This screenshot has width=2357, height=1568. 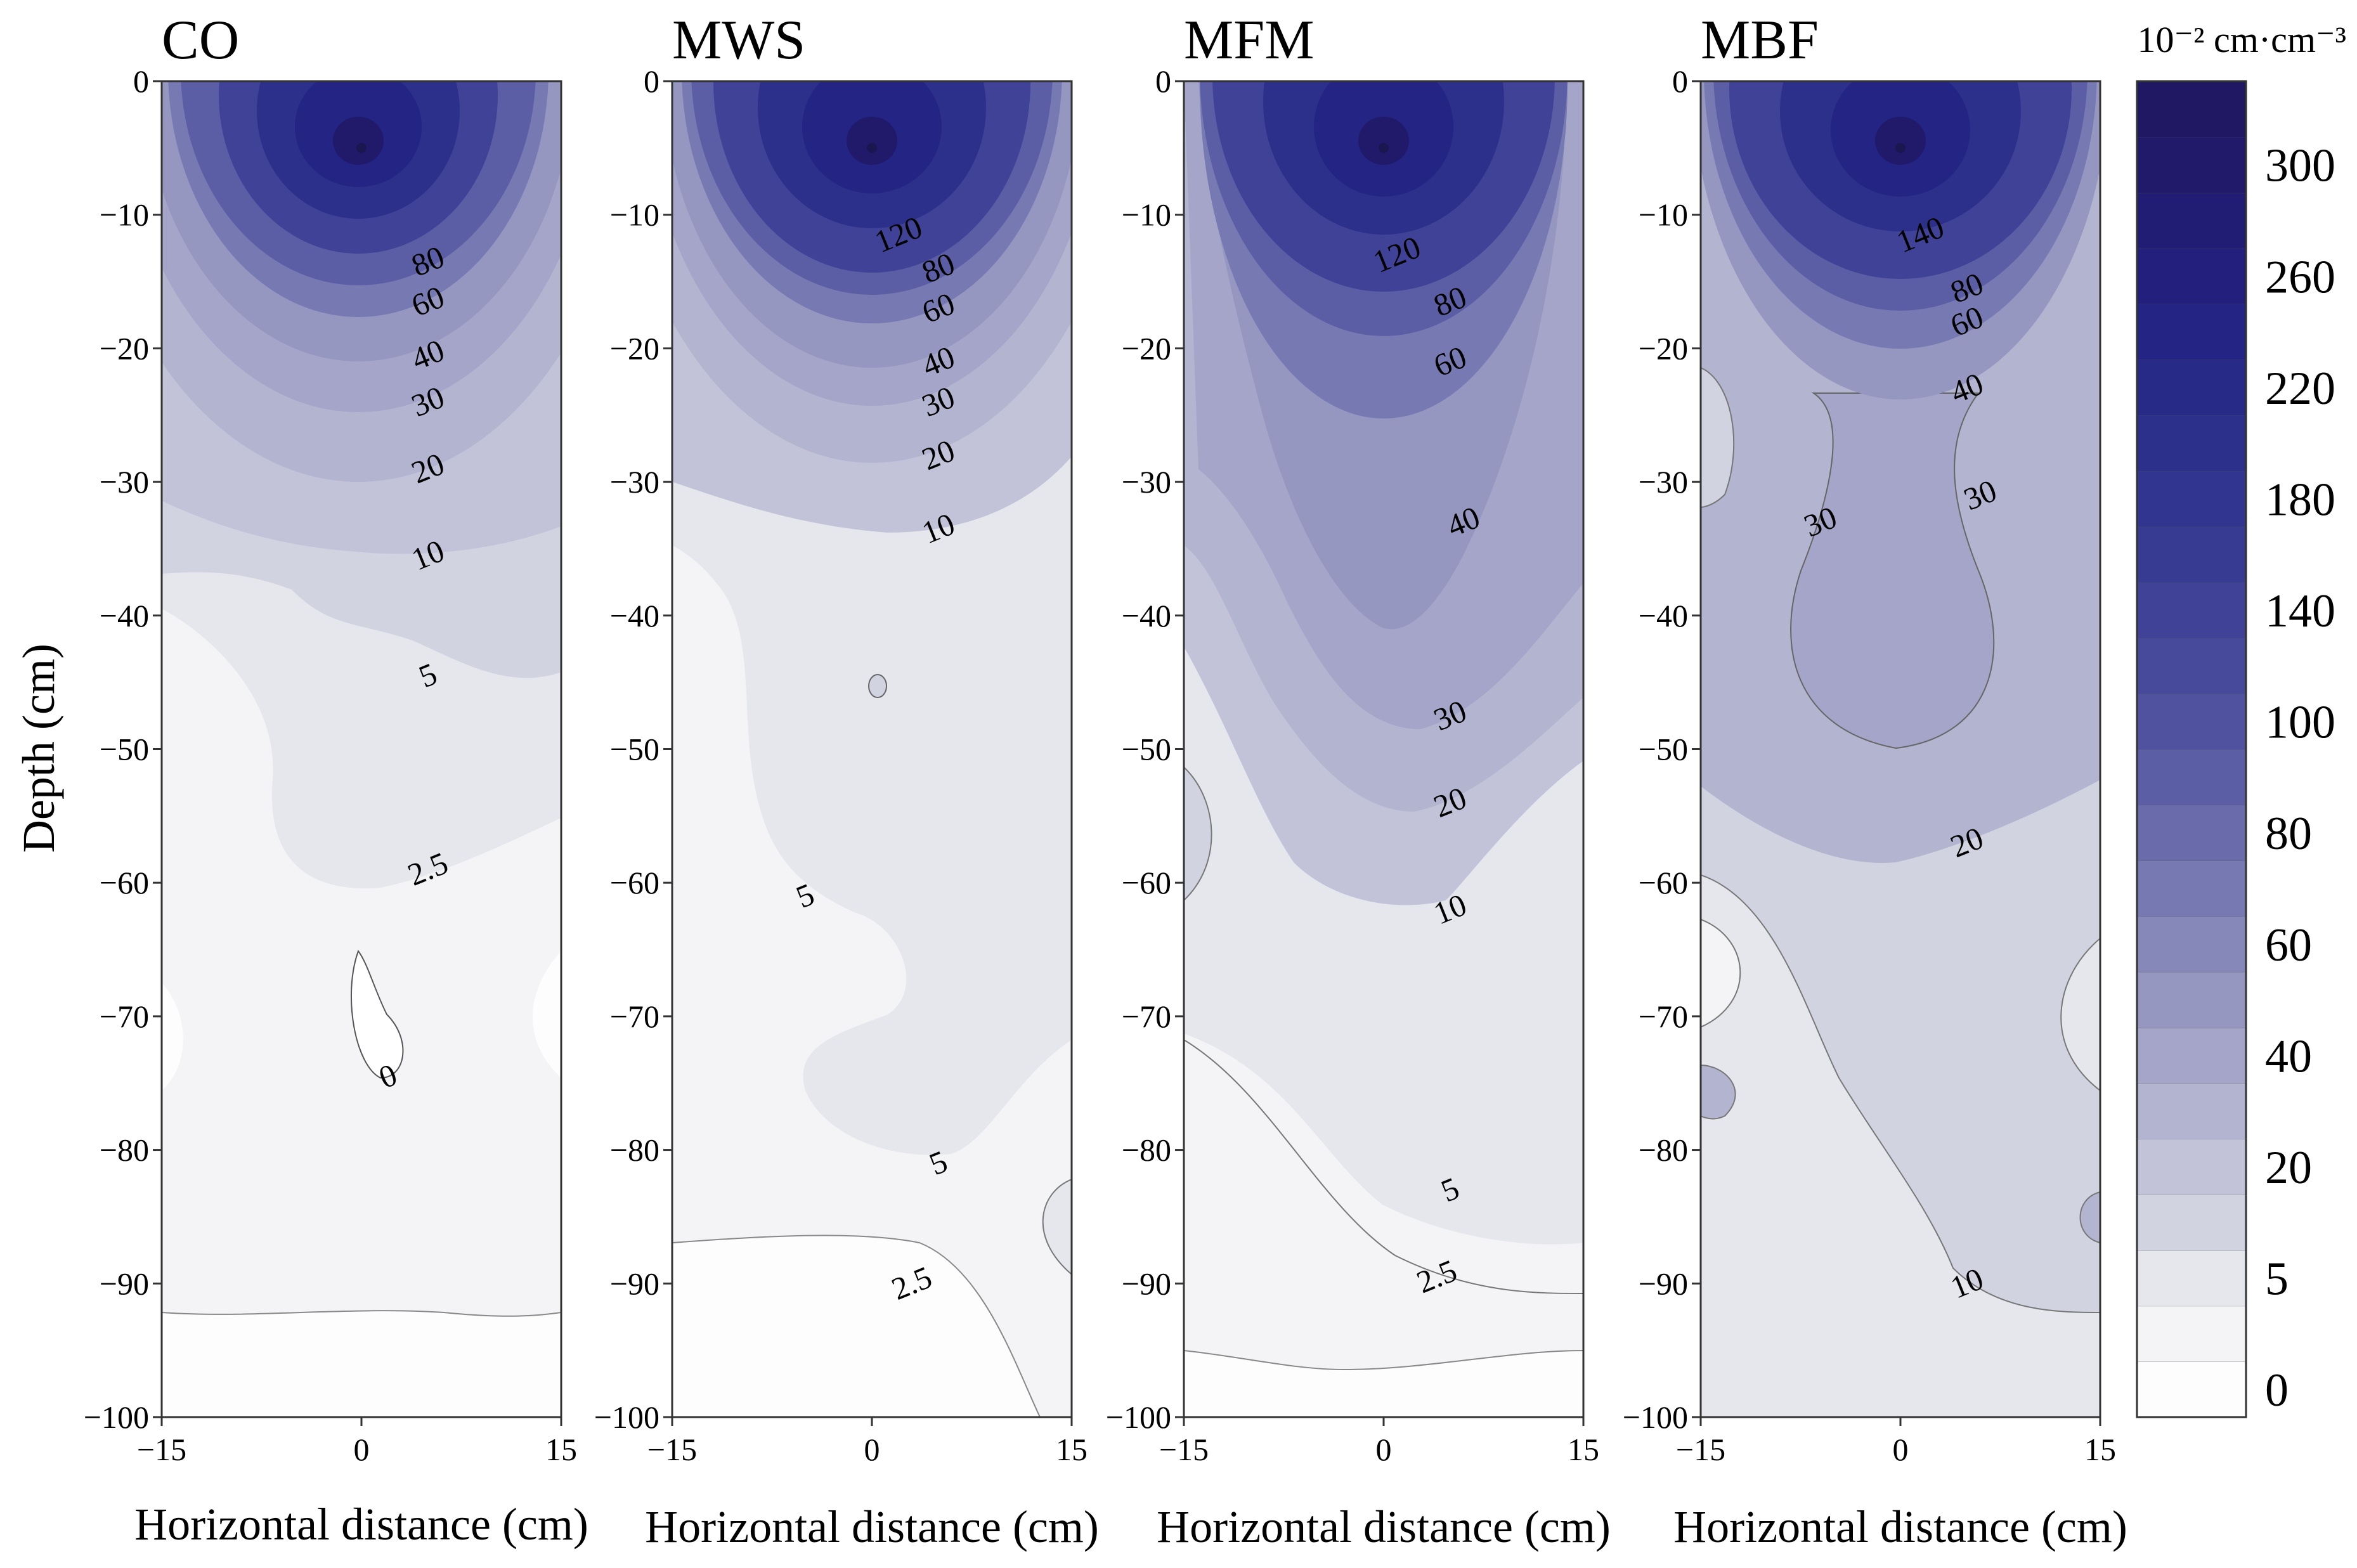 I want to click on patch-left-dot, so click(x=1718, y=1092).